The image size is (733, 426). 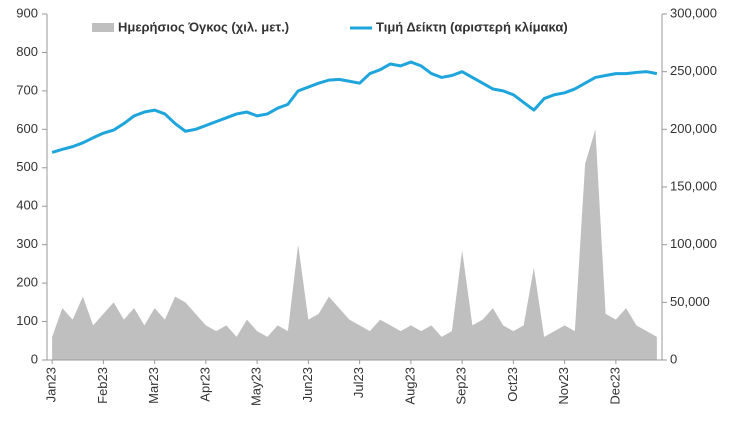 What do you see at coordinates (307, 384) in the screenshot?
I see `x-tick-label: Jun23` at bounding box center [307, 384].